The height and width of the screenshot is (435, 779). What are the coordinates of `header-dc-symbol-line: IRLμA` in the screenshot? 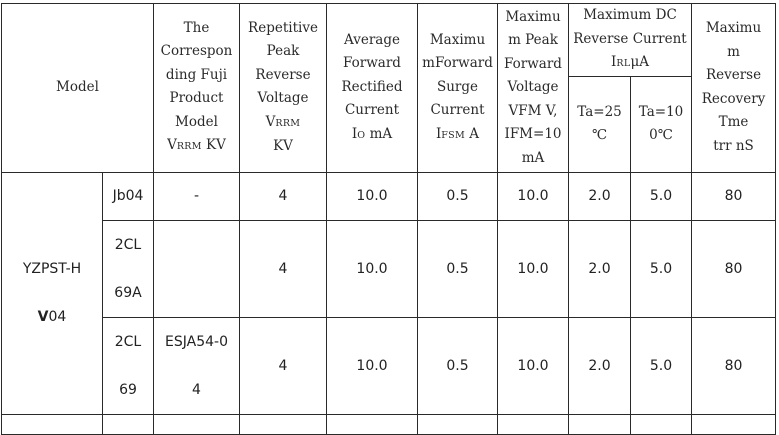 It's located at (630, 63).